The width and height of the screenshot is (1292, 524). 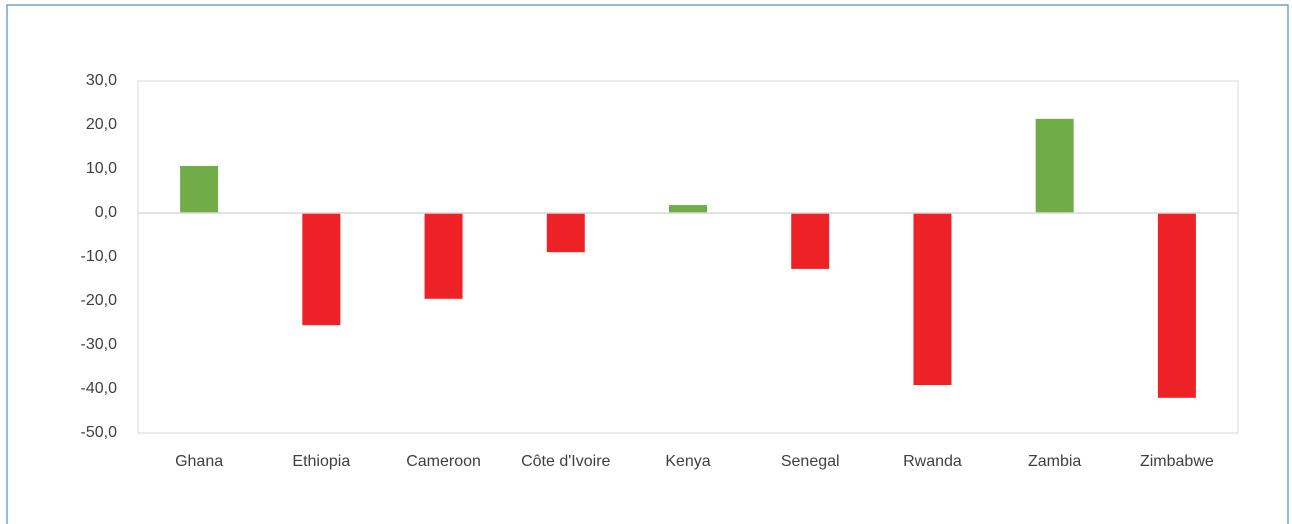 What do you see at coordinates (321, 461) in the screenshot?
I see `x-tick-label: Ethiopia` at bounding box center [321, 461].